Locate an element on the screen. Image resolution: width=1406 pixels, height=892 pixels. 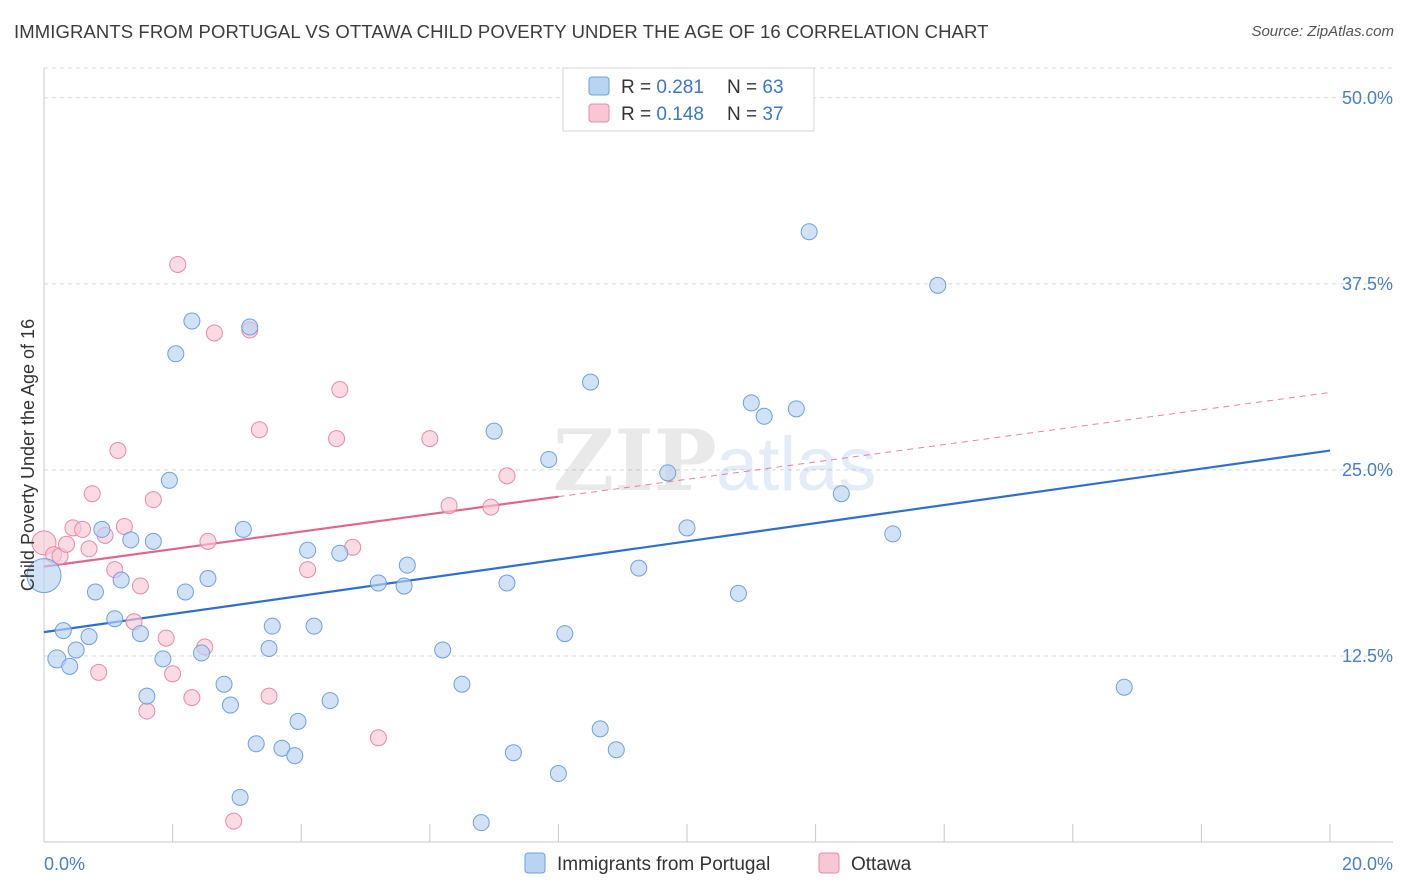
ottawa-trend-line is located at coordinates (301, 531).